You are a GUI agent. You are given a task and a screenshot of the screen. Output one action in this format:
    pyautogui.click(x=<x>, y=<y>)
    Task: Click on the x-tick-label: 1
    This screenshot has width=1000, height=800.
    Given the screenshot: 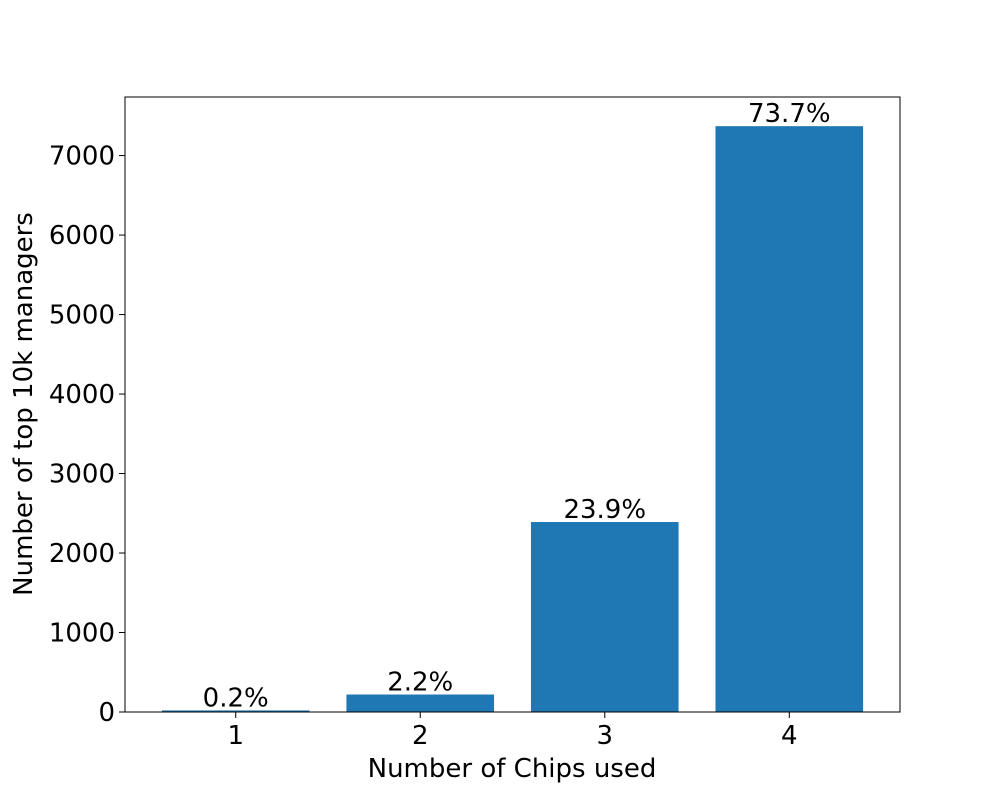 What is the action you would take?
    pyautogui.click(x=235, y=736)
    